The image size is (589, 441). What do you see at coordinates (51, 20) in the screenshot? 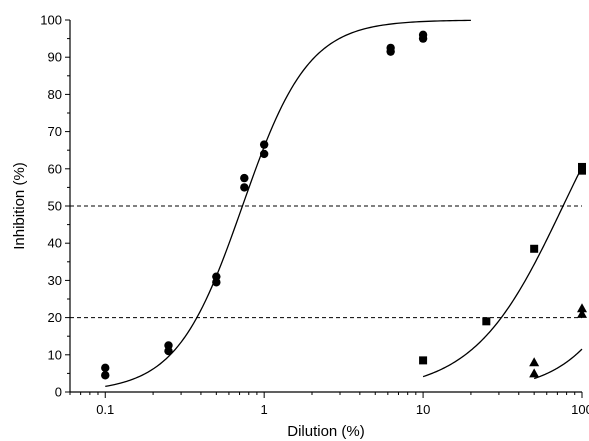
I see `y-tick-label: 100` at bounding box center [51, 20].